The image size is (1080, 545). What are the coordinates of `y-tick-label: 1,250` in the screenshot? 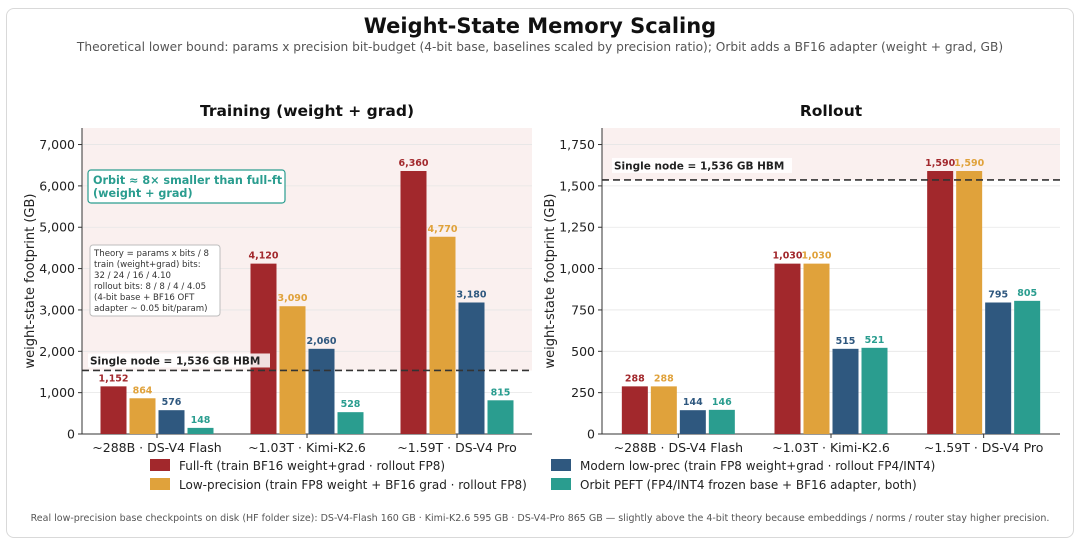 It's located at (577, 227).